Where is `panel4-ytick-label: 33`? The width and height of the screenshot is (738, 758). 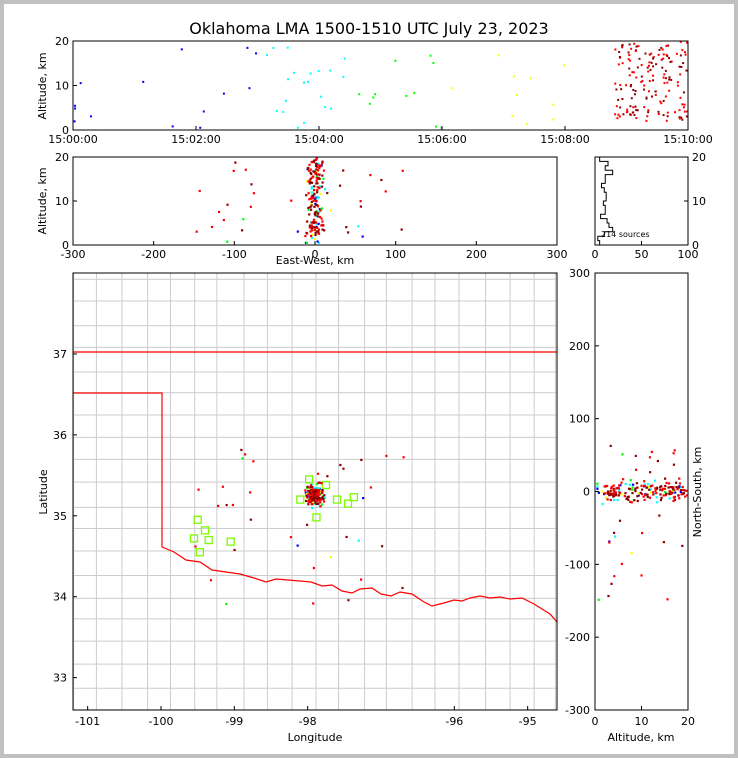 panel4-ytick-label: 33 is located at coordinates (60, 678).